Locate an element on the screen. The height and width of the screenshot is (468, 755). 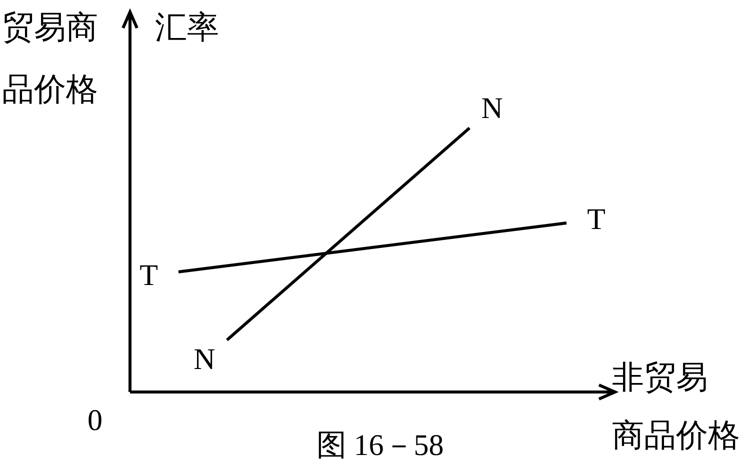
text: N is located at coordinates (492, 108).